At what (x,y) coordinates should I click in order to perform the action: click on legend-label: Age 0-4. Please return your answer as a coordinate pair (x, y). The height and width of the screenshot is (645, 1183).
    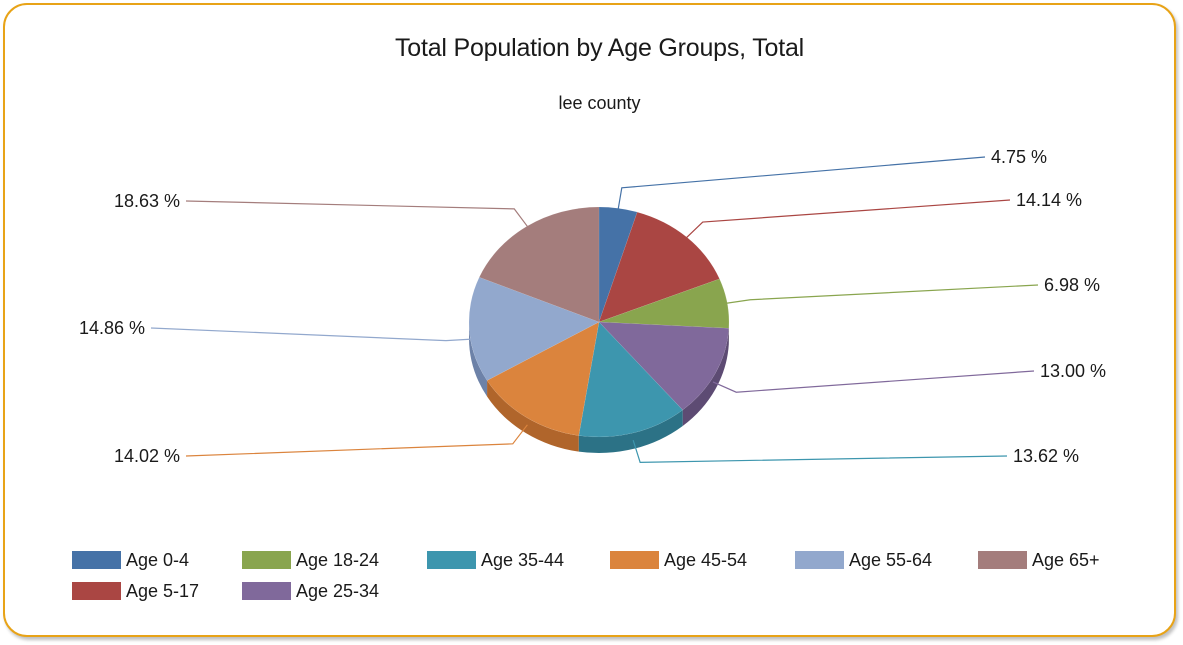
    Looking at the image, I should click on (158, 559).